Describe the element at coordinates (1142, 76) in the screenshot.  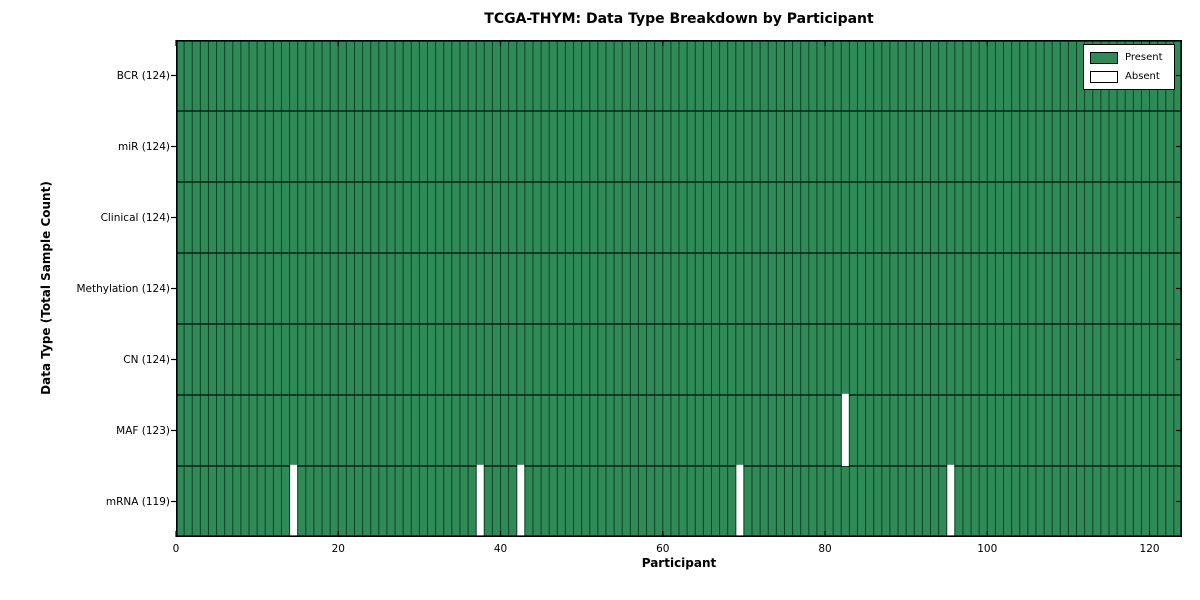
I see `legend-label-absent: Absent` at that location.